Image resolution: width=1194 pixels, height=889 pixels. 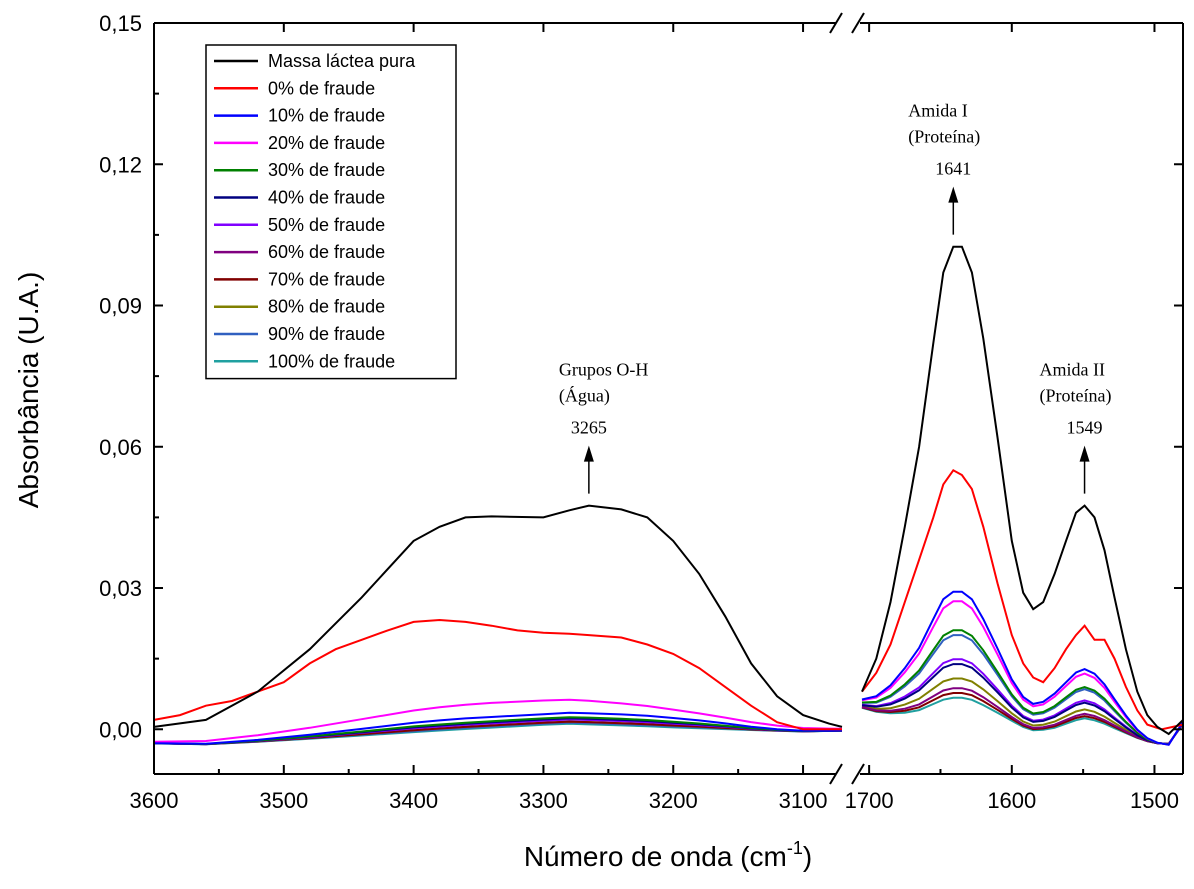 I want to click on x-tick-label: 1500, so click(x=1154, y=800).